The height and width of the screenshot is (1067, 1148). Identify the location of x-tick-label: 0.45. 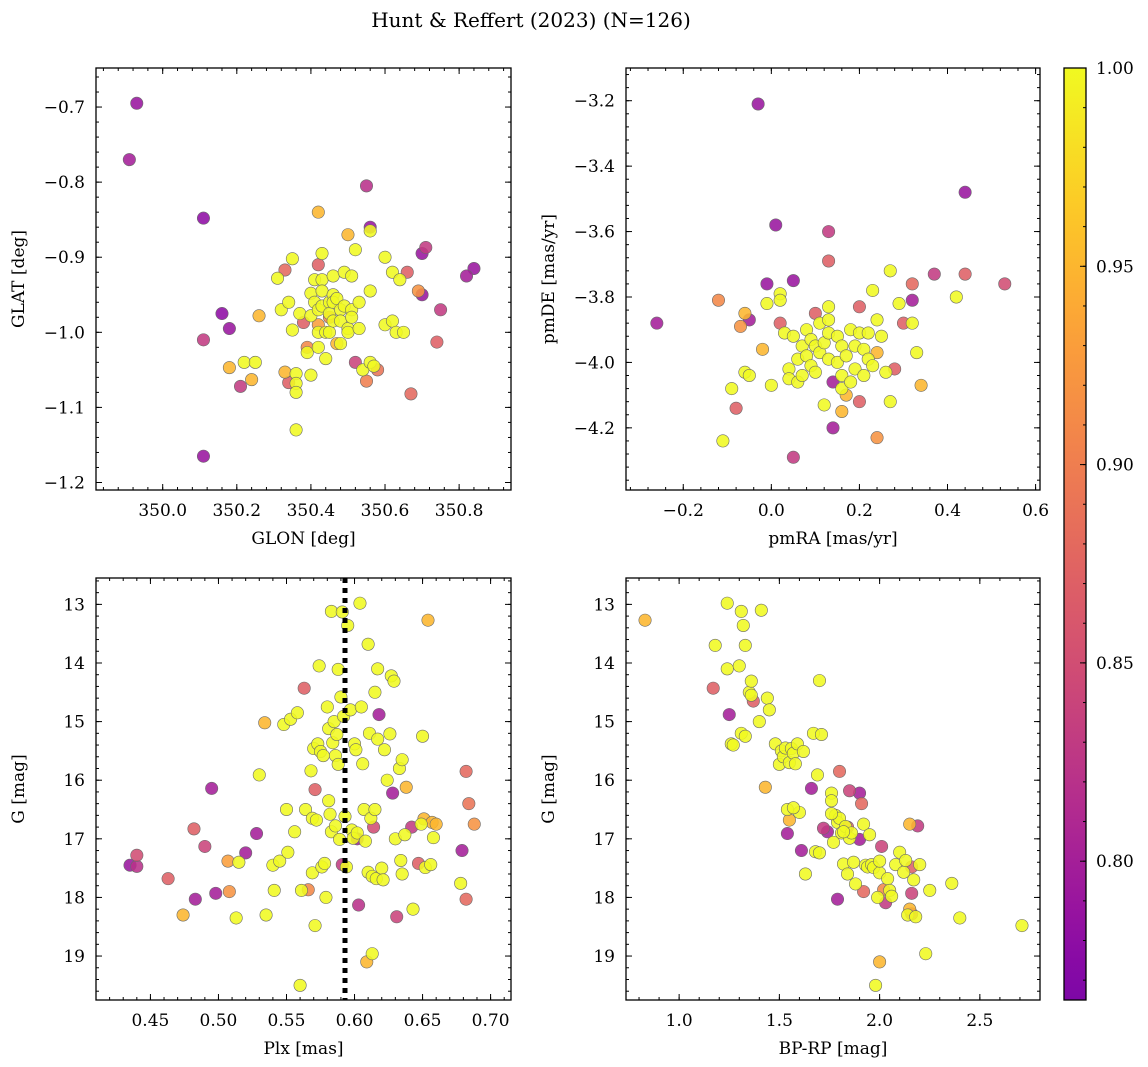
(150, 1021).